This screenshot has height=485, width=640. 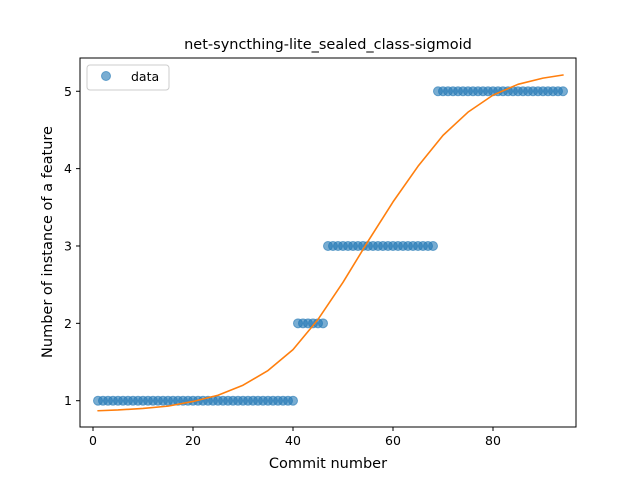 What do you see at coordinates (68, 91) in the screenshot?
I see `y-tick-label: 5` at bounding box center [68, 91].